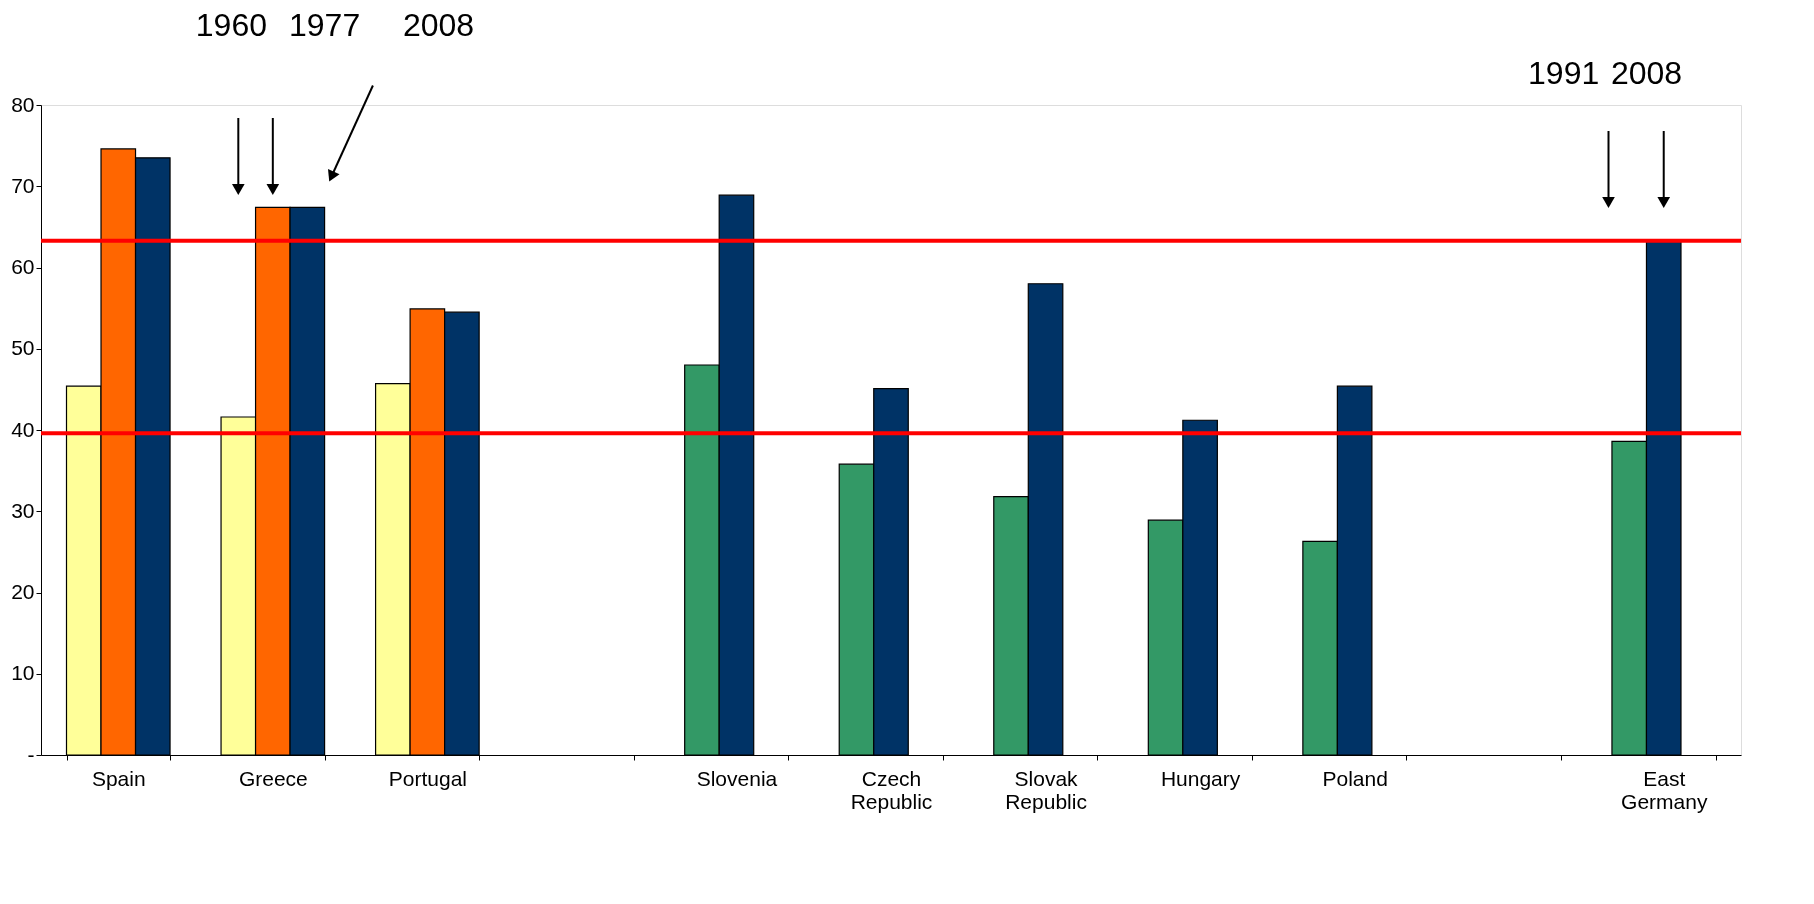 The height and width of the screenshot is (904, 1814). I want to click on y-tick-label: 70, so click(23, 185).